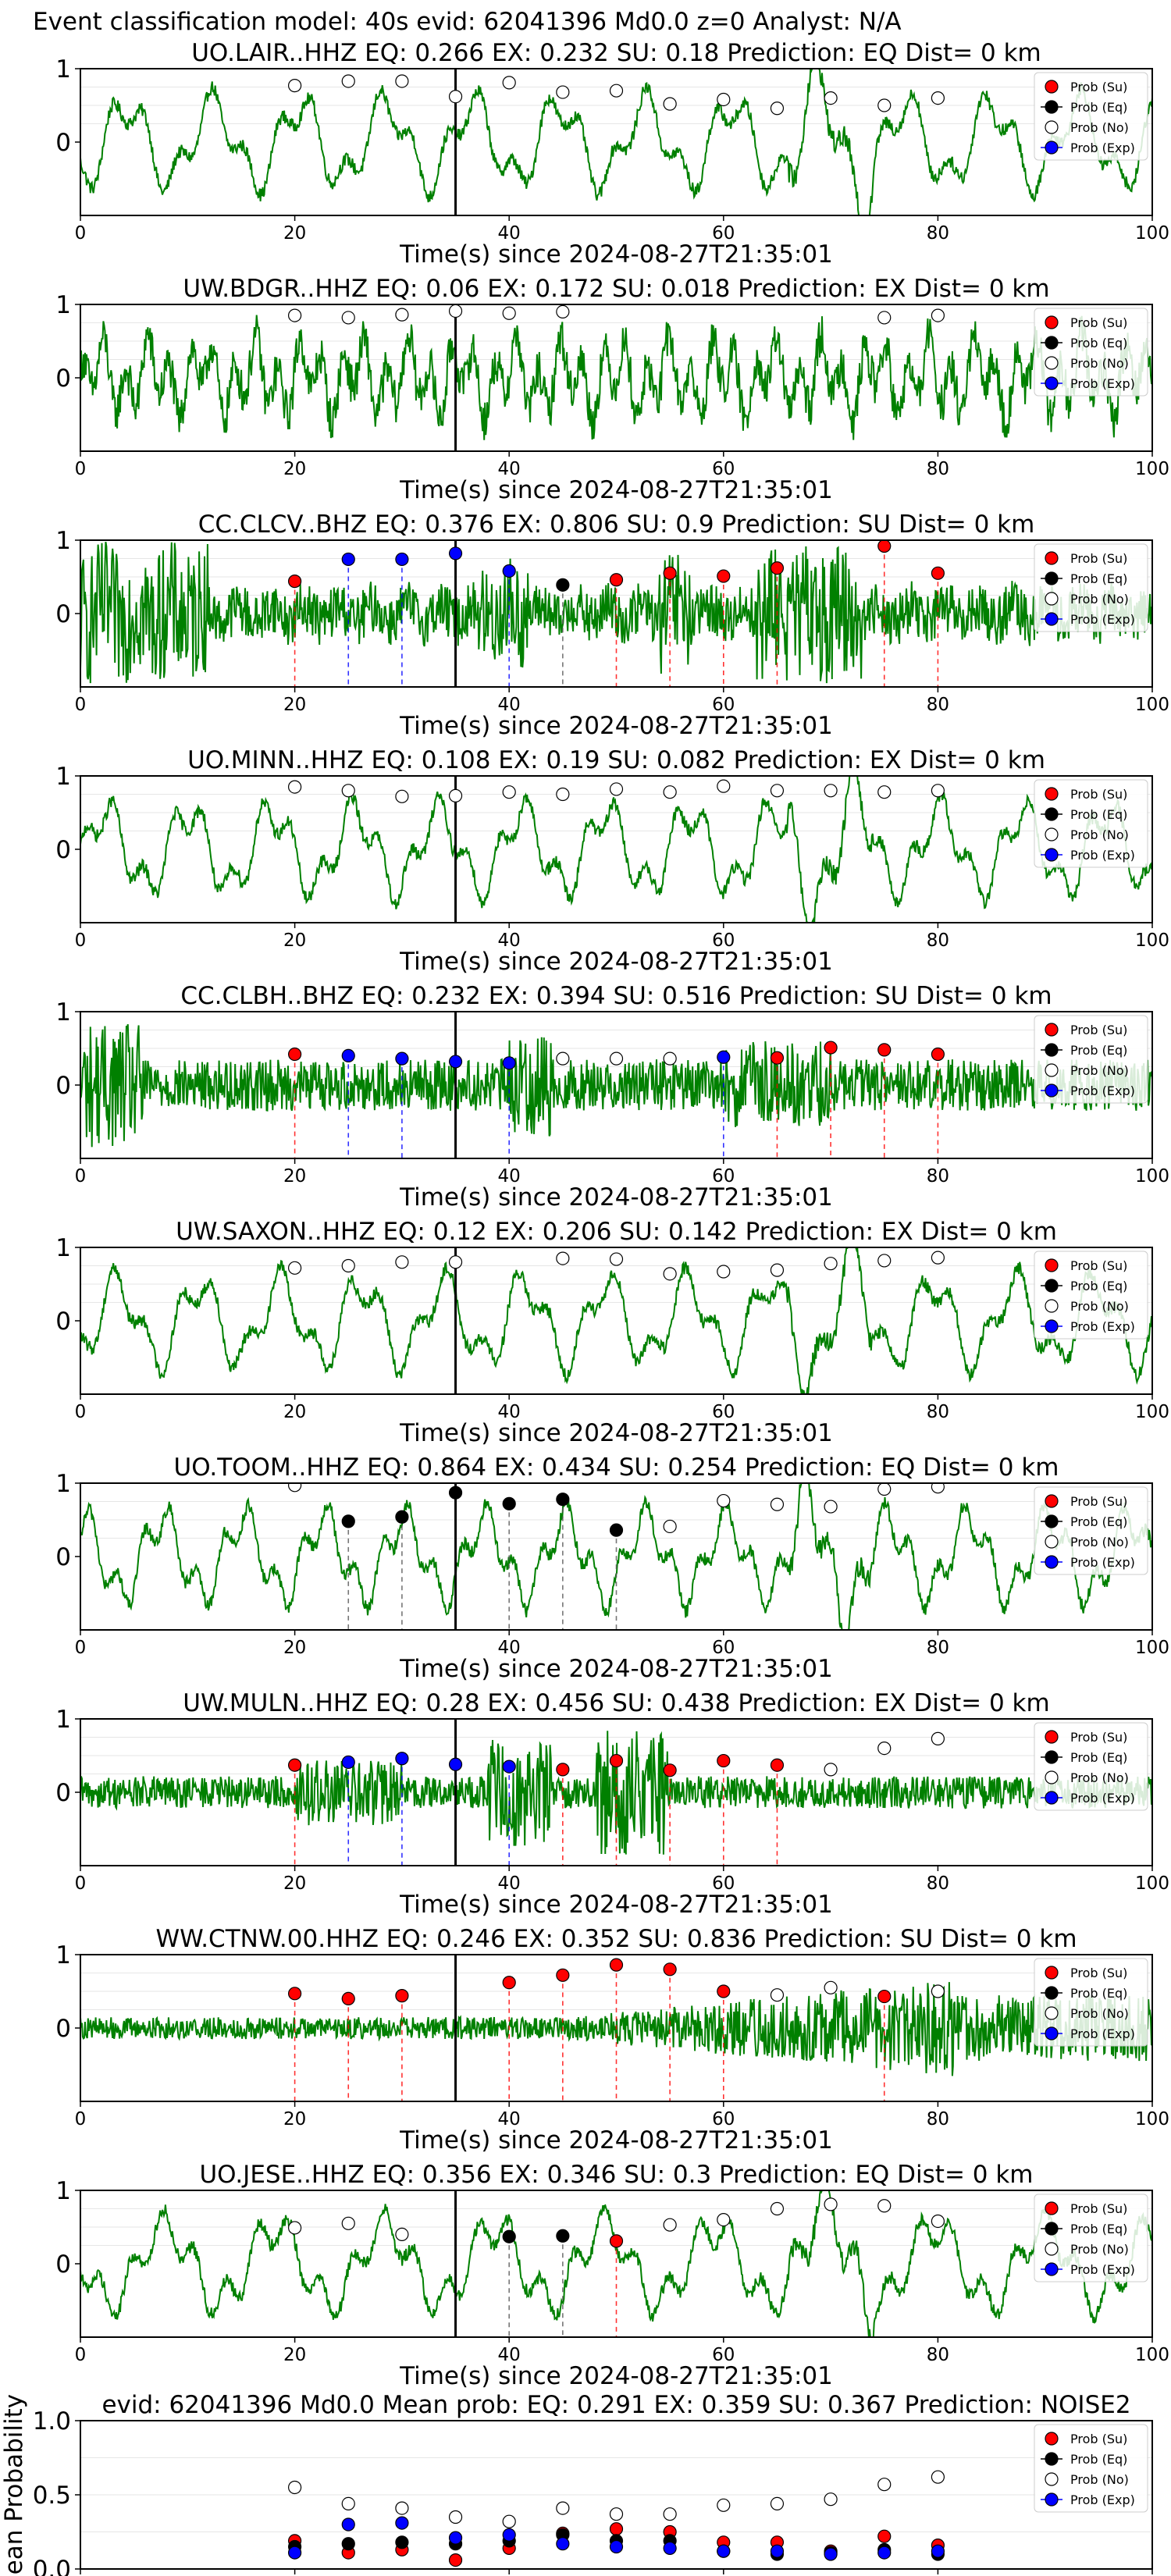  Describe the element at coordinates (52, 2421) in the screenshot. I see `y-tick-label: 1.0` at that location.